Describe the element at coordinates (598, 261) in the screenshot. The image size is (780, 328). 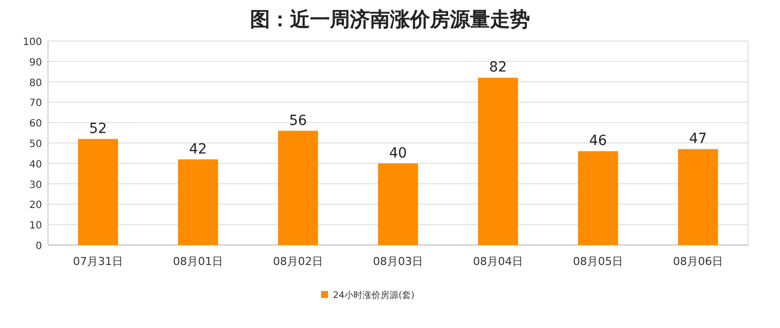
I see `x-tick-label: 08月05日` at that location.